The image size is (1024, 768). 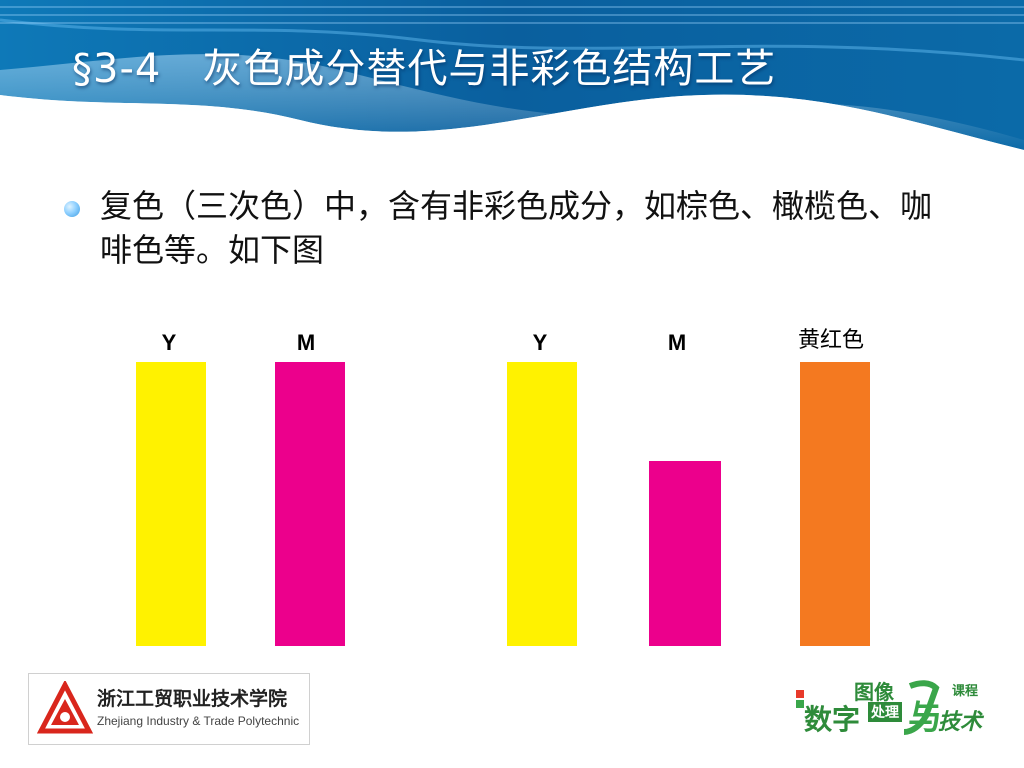 I want to click on bullet-text: 复色（三次色）中，含有非彩色成分，如棕色、橄榄色、咖啡色等。如下图, so click(x=516, y=228).